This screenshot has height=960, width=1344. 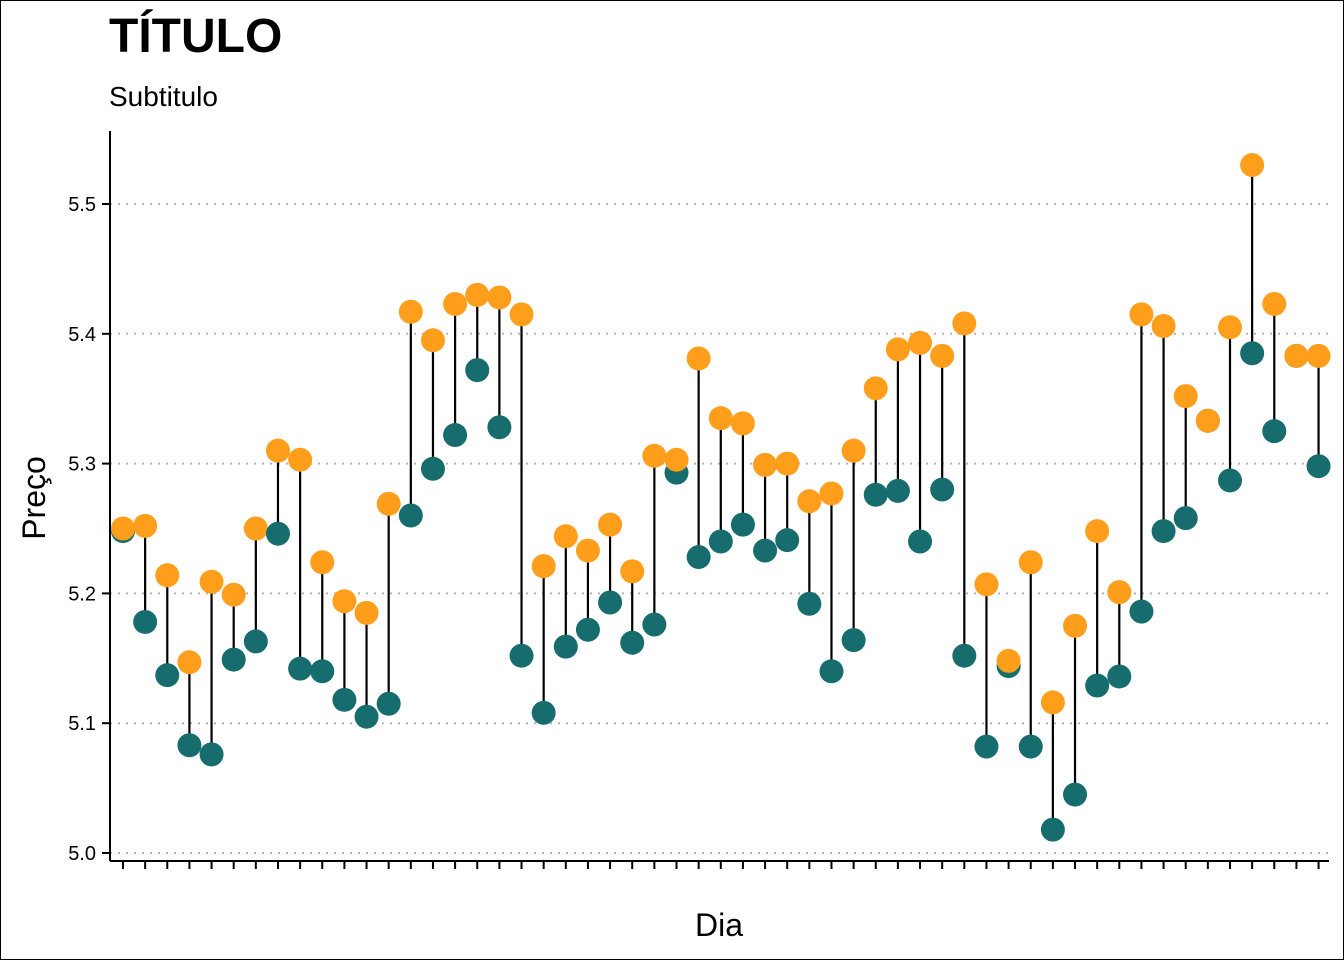 I want to click on chart-title: TÍTULO, so click(x=196, y=36).